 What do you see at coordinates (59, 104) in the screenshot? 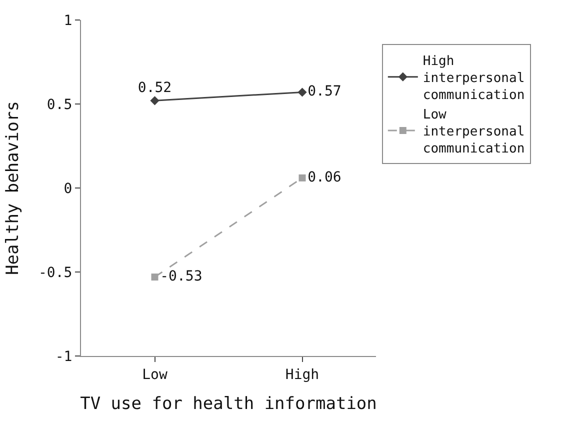
I see `y-tick-label: 0.5` at bounding box center [59, 104].